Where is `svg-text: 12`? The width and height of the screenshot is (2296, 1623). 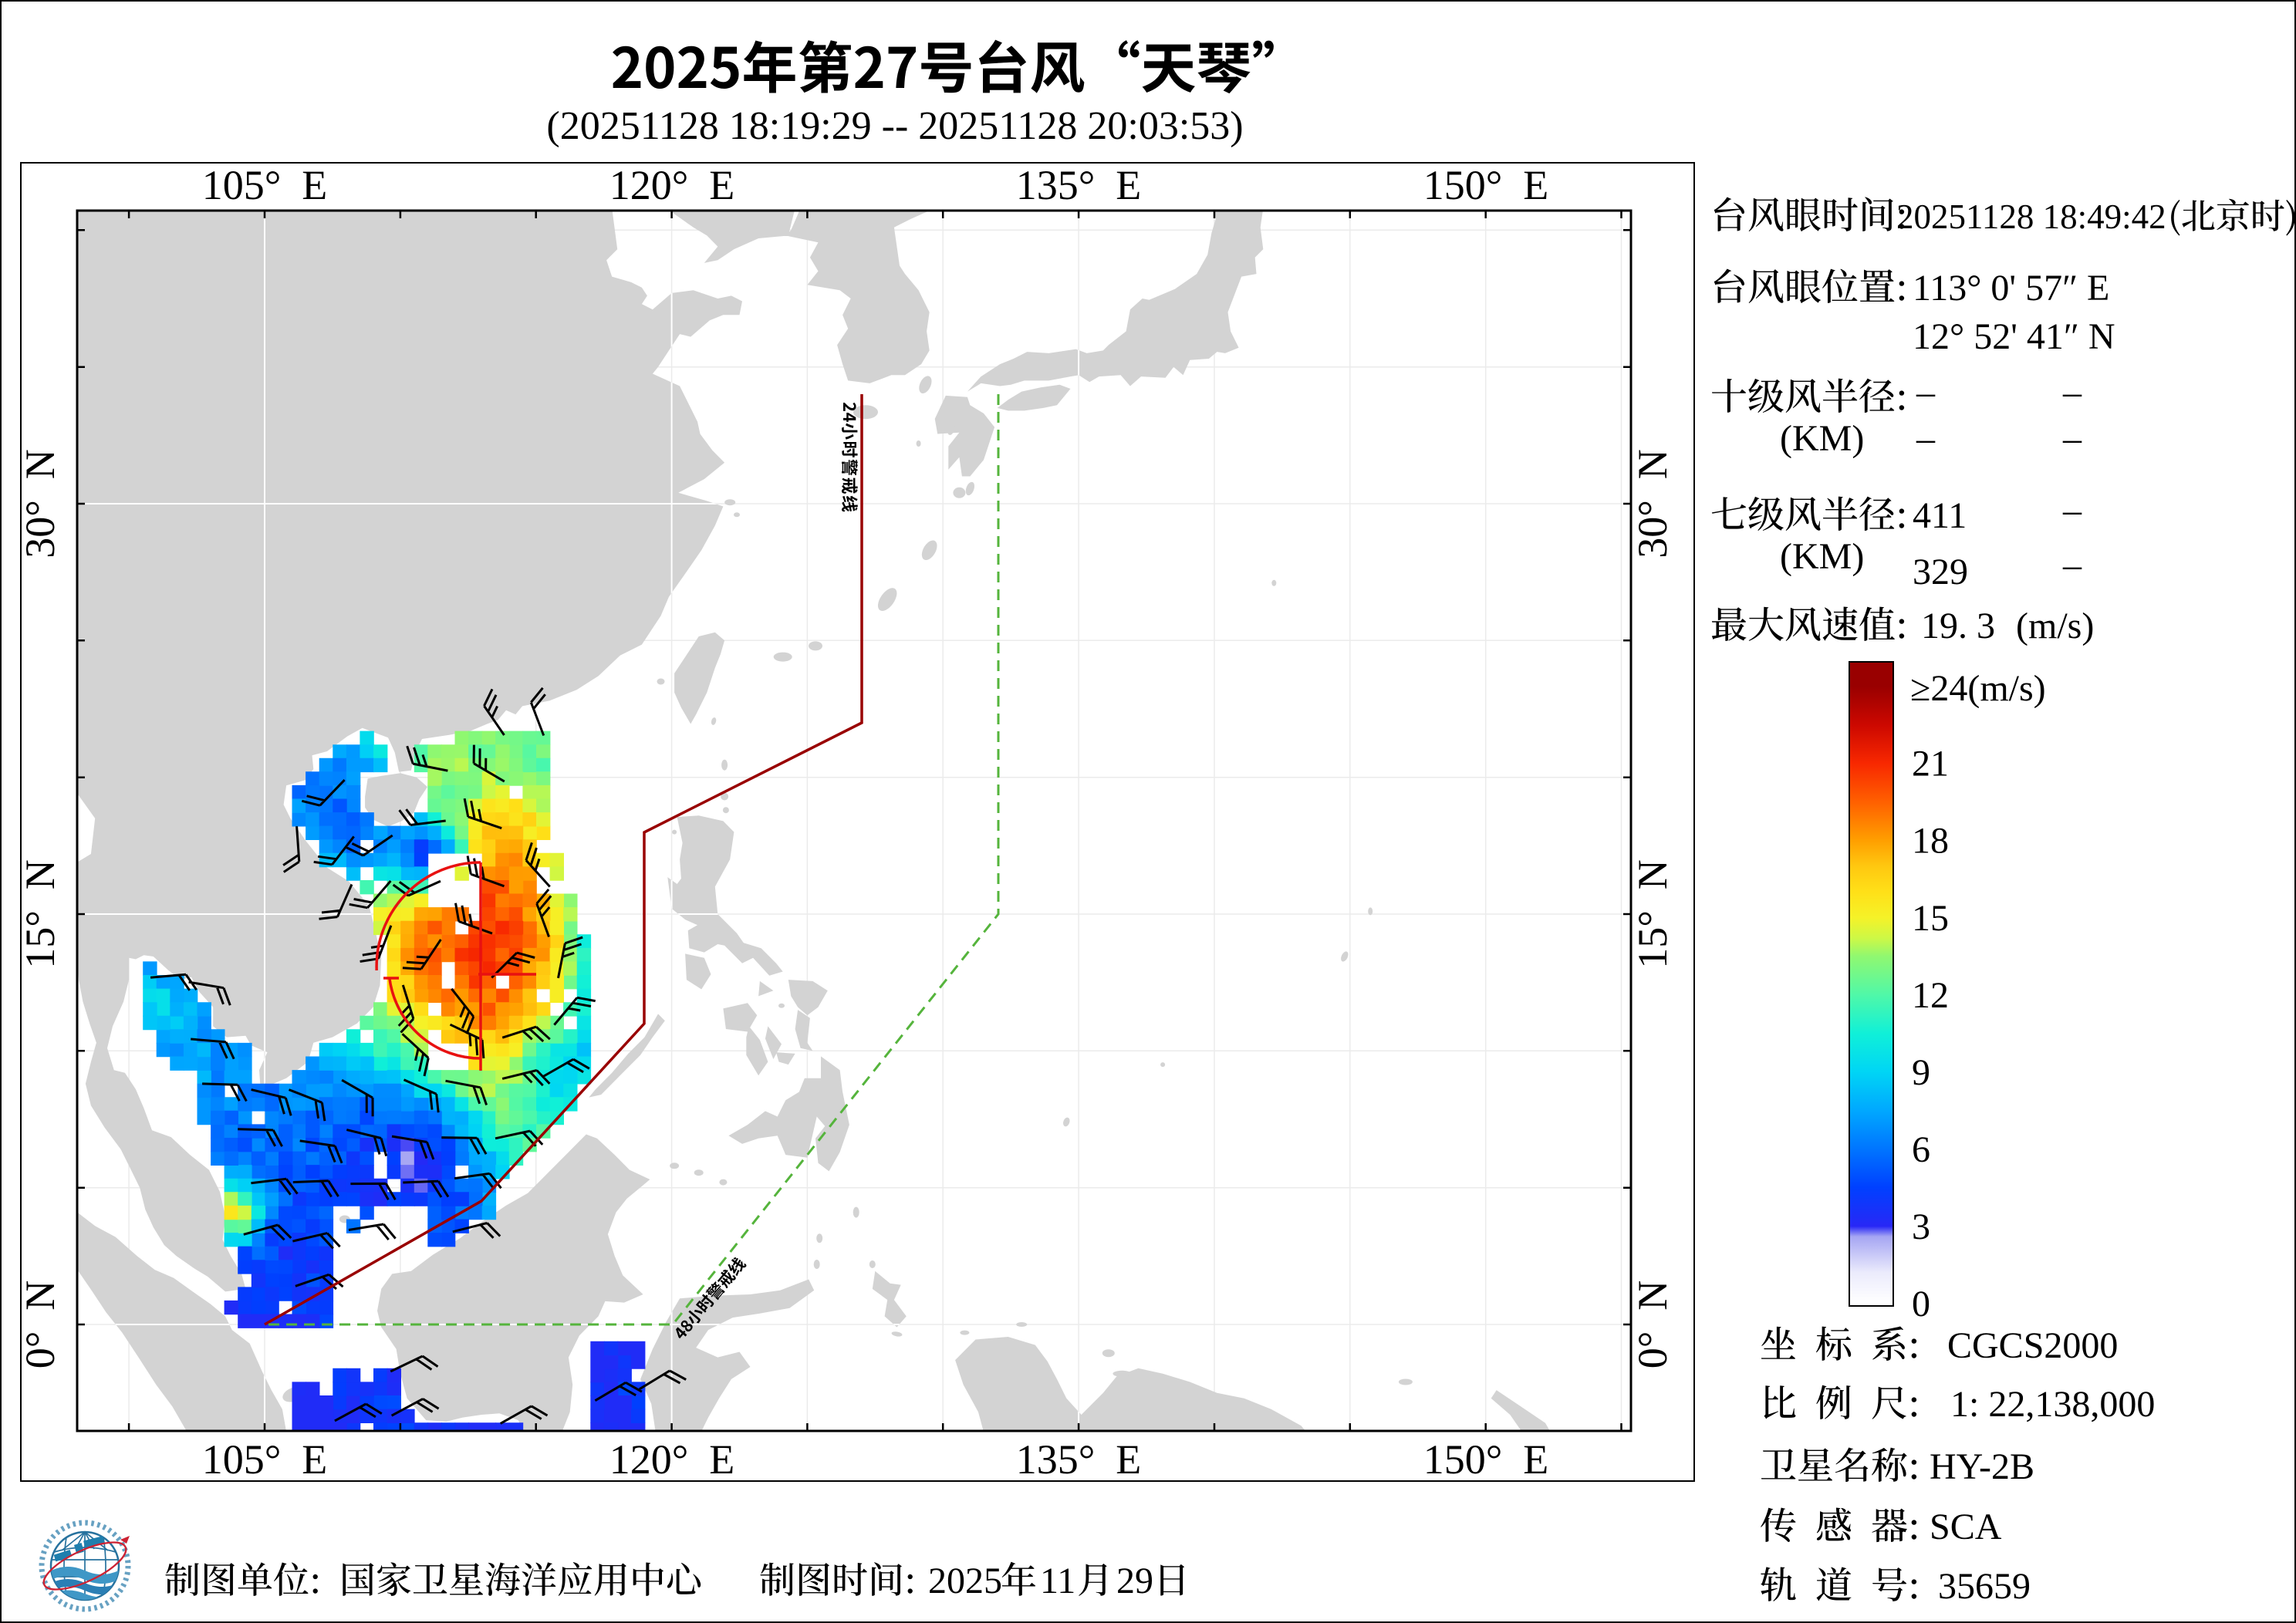
svg-text: 12 is located at coordinates (1930, 995).